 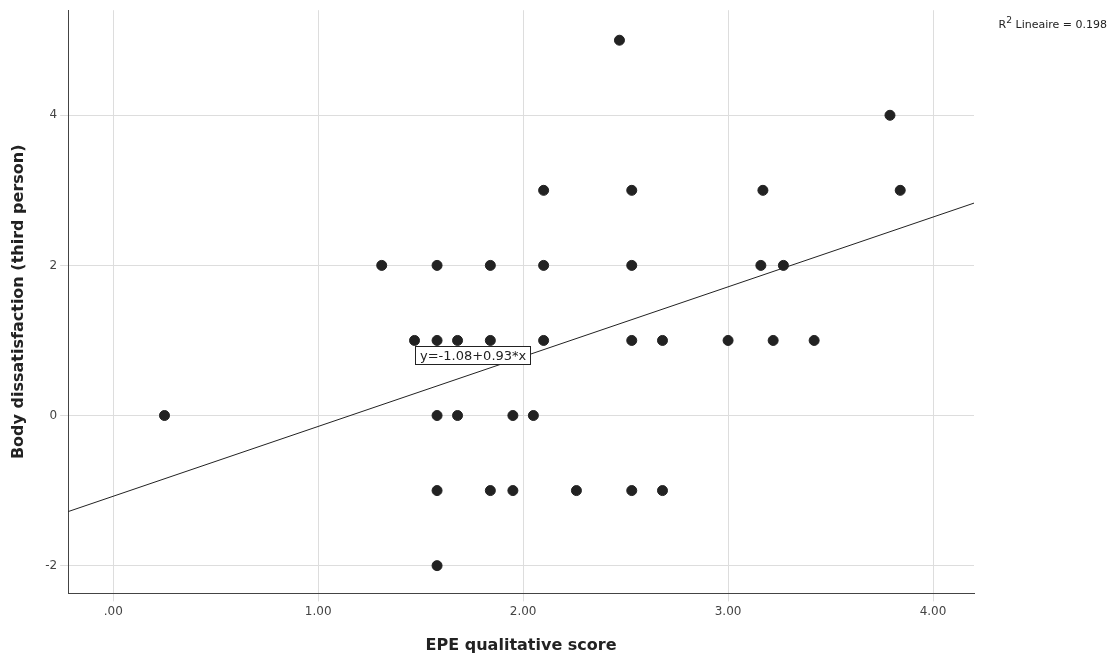 I want to click on x-tick-label: .00, so click(x=113, y=610).